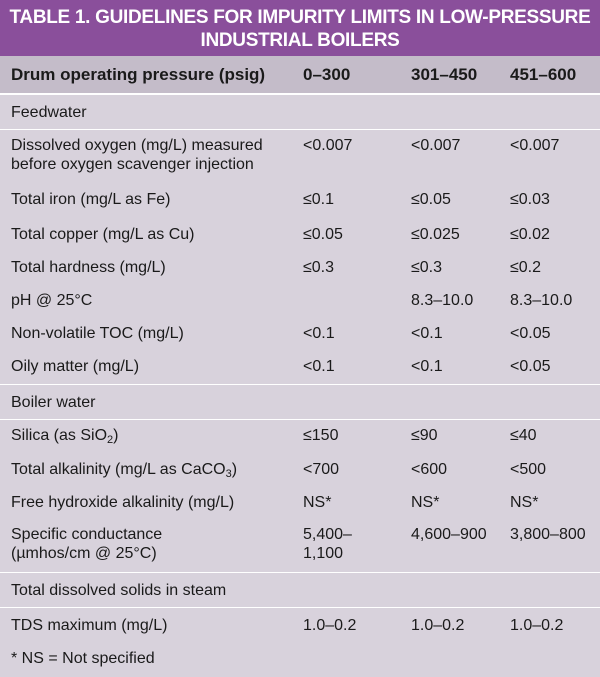 This screenshot has height=677, width=600. I want to click on section-label: Boiler water, so click(53, 402).